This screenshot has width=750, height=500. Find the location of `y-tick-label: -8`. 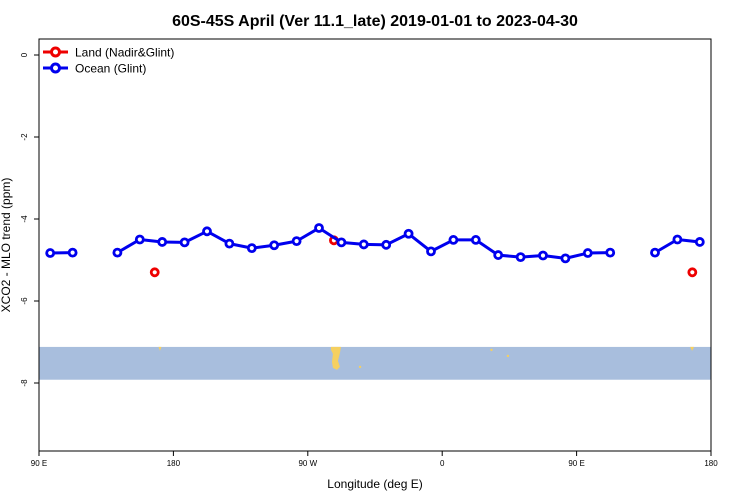

y-tick-label: -8 is located at coordinates (24, 383).